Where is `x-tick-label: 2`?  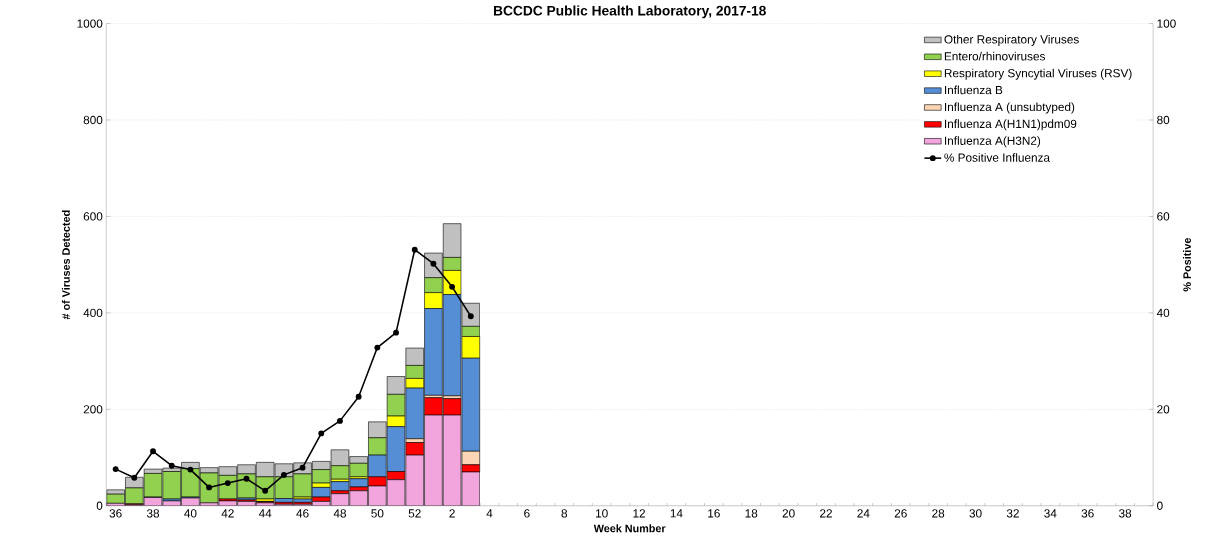
x-tick-label: 2 is located at coordinates (452, 513).